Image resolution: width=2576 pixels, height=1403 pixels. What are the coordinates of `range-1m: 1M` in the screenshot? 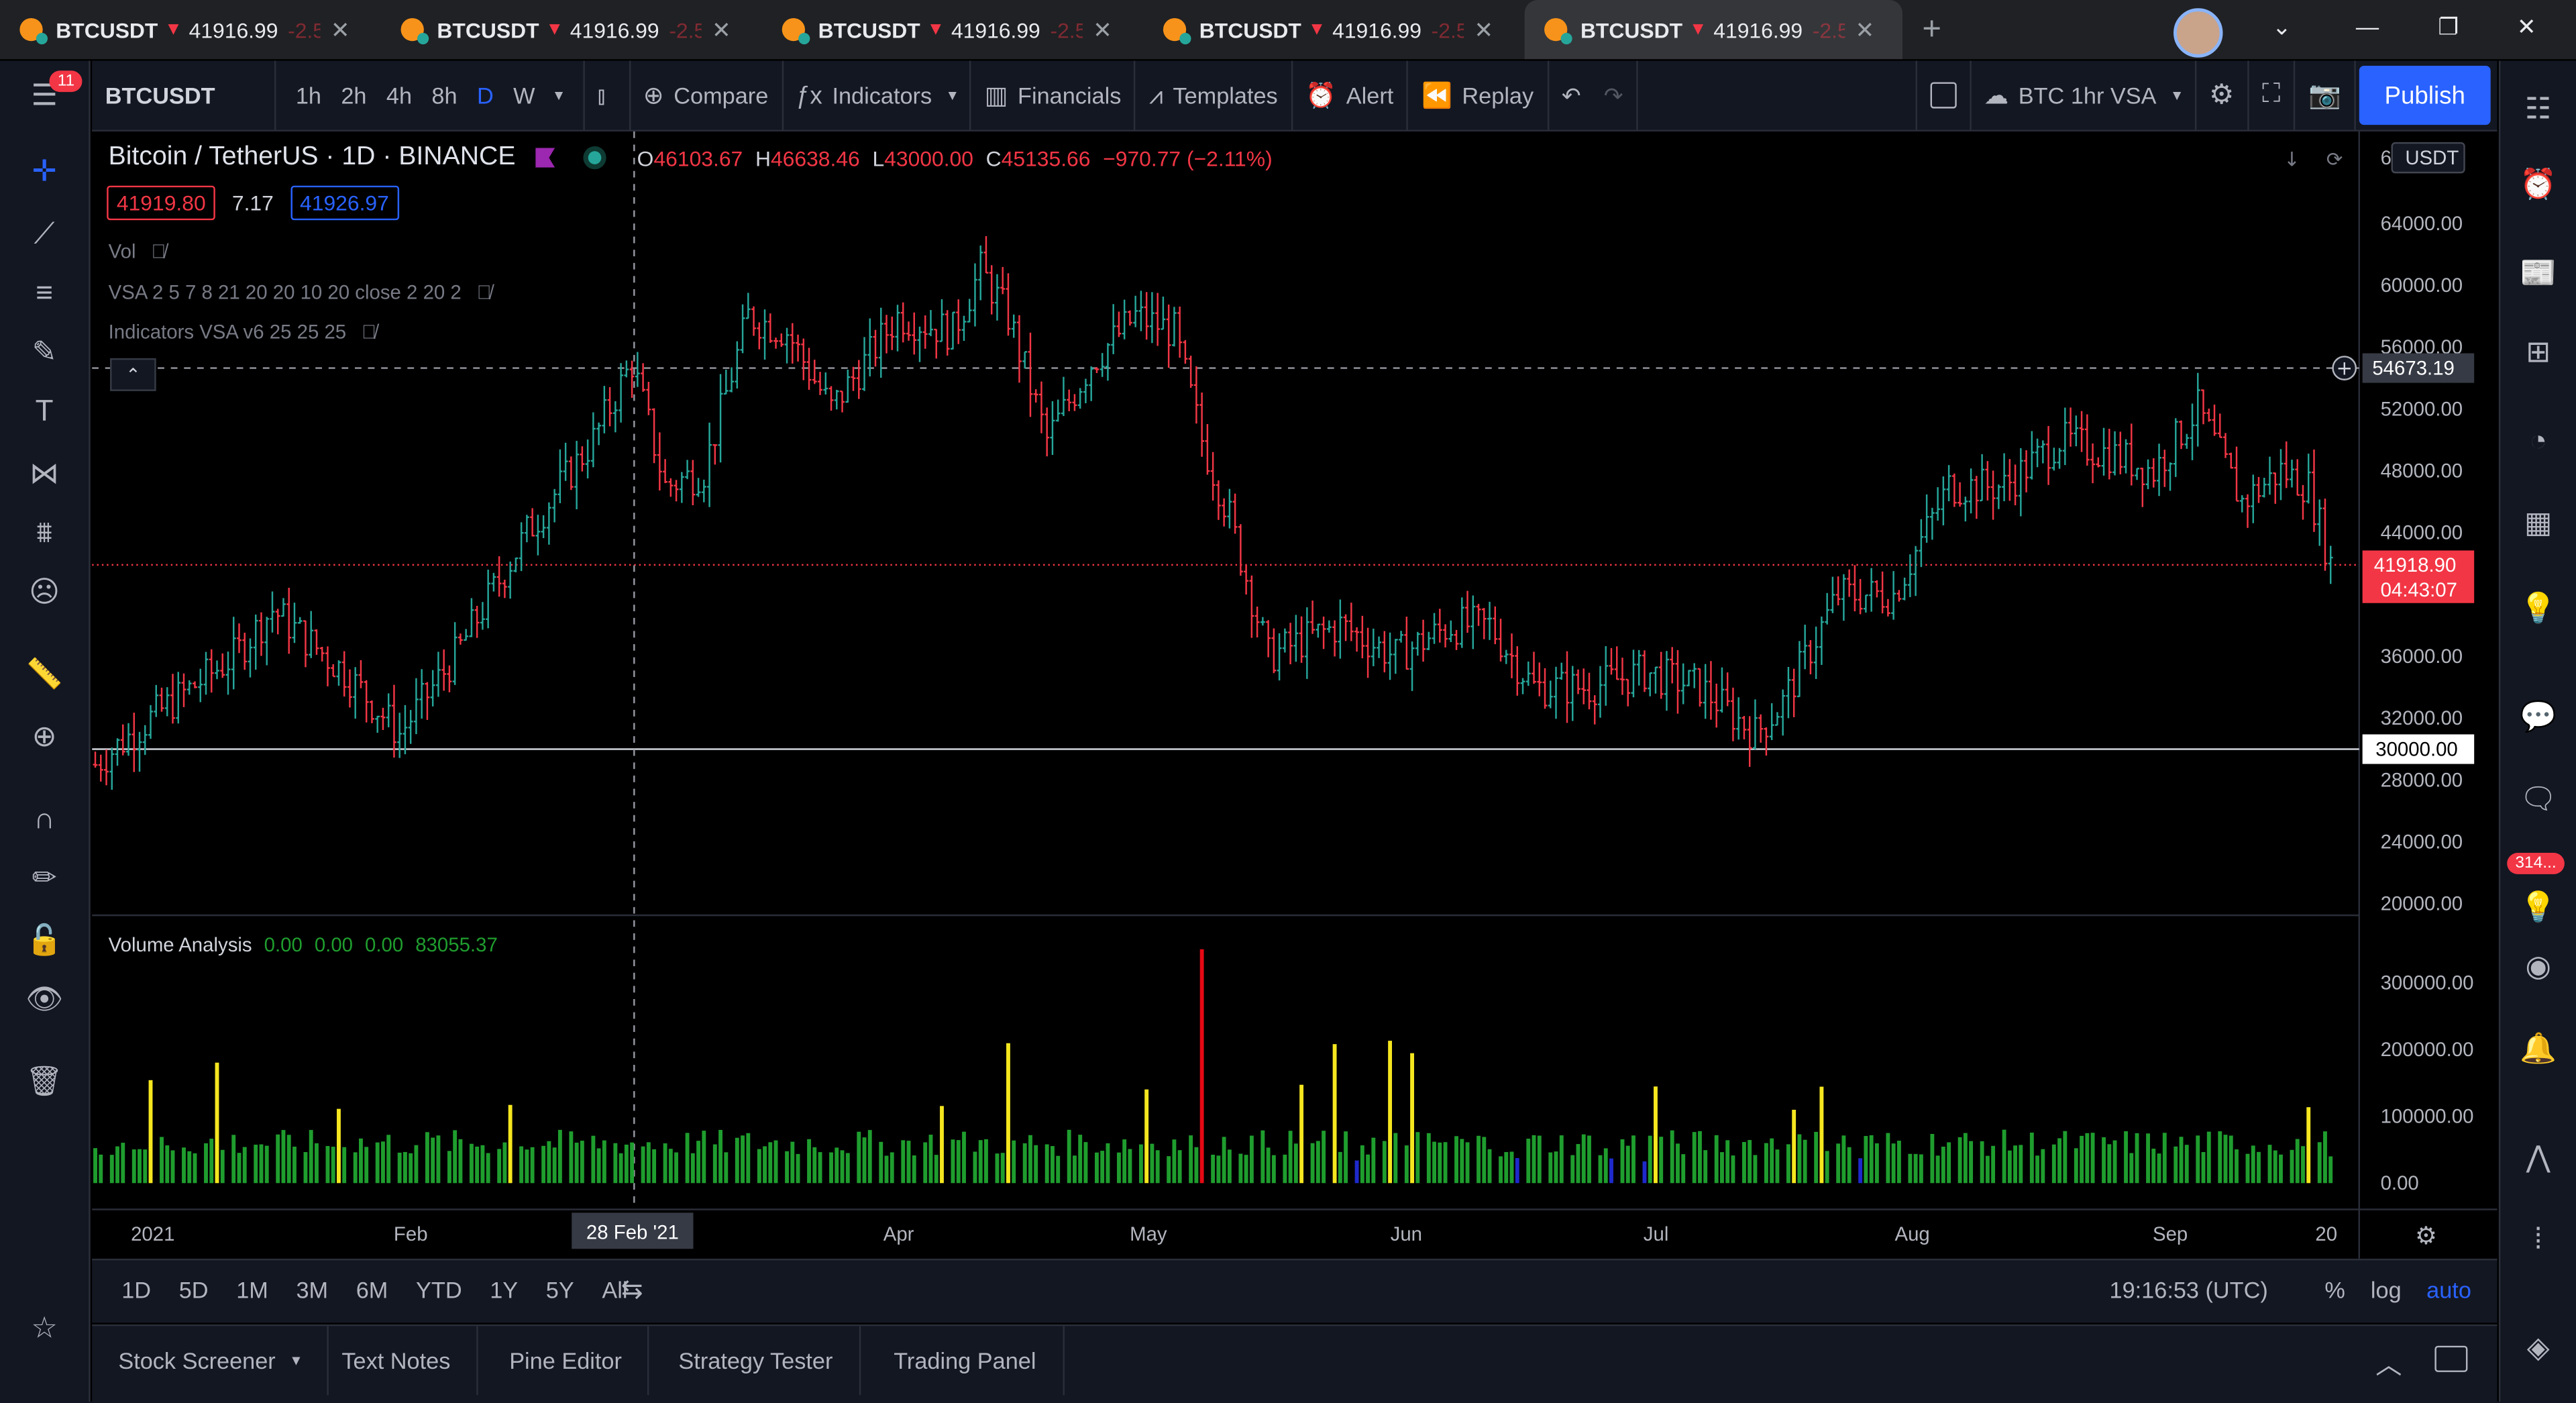 It's located at (252, 1290).